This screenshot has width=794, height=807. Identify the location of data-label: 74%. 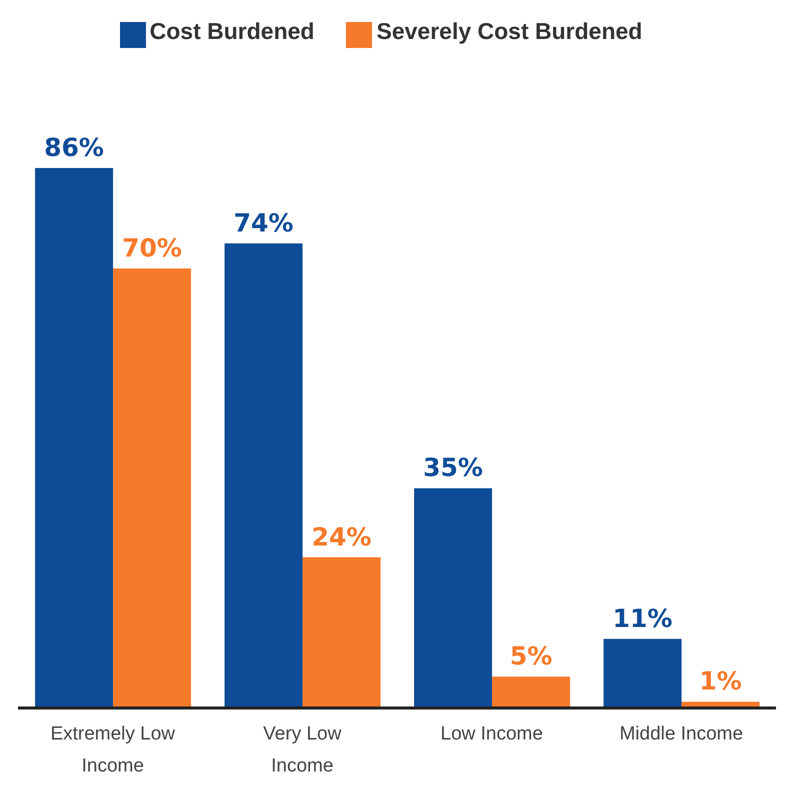
(264, 223).